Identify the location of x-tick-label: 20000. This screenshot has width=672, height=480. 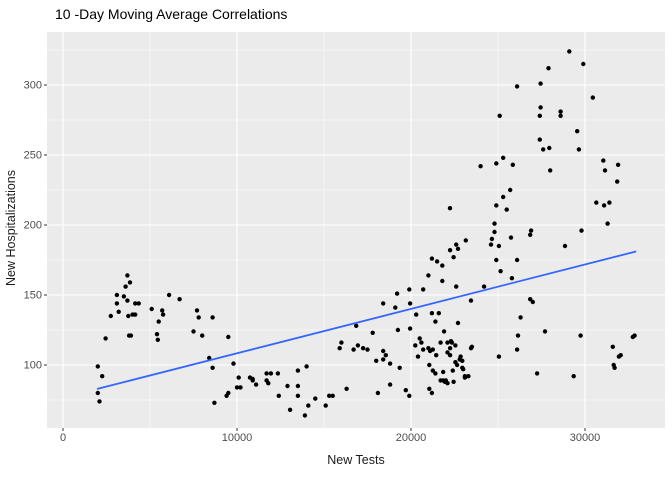
(411, 438).